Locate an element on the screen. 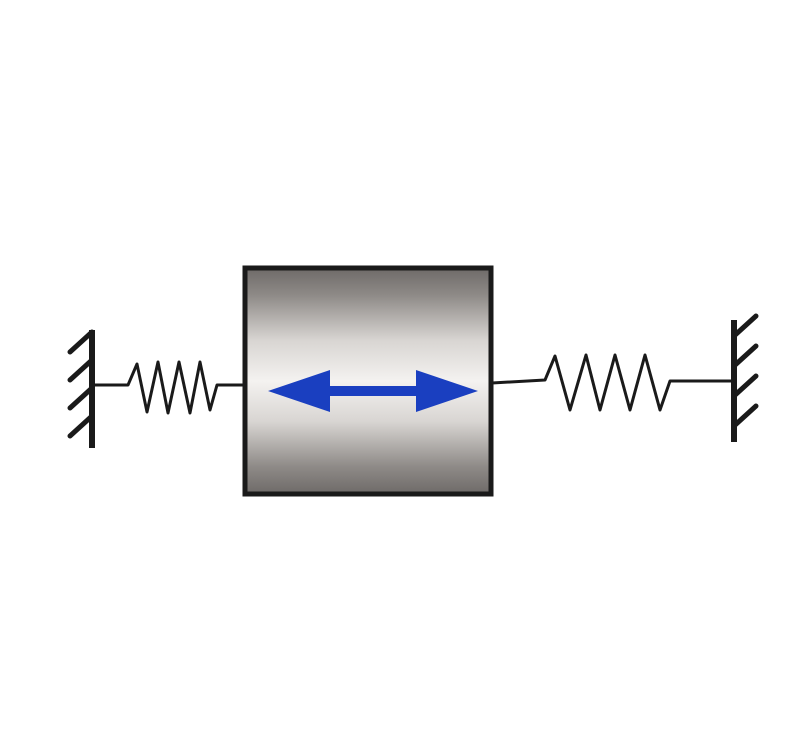 The image size is (807, 756). left-wall is located at coordinates (81, 388).